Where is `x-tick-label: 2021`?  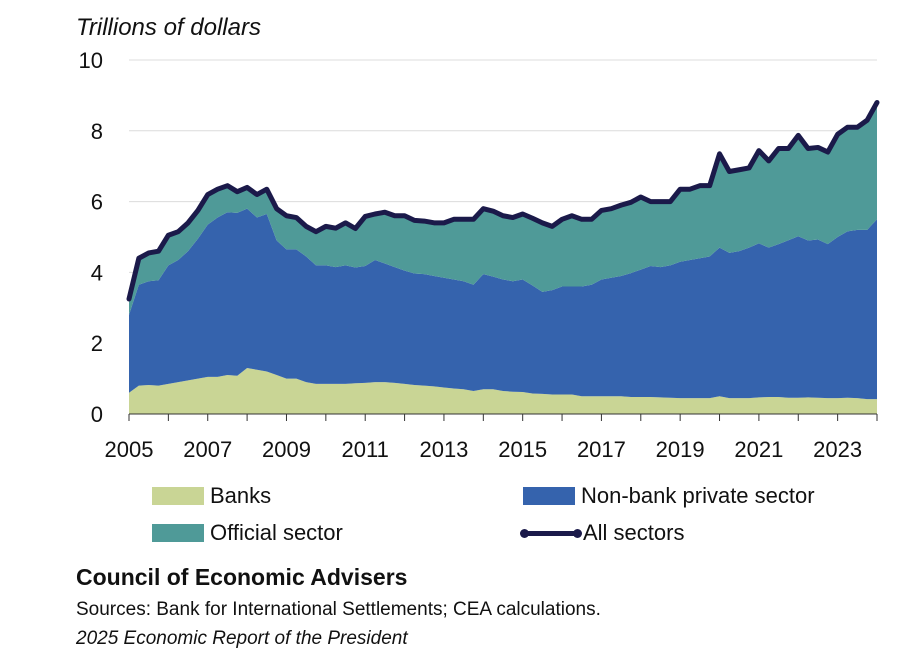 x-tick-label: 2021 is located at coordinates (758, 449).